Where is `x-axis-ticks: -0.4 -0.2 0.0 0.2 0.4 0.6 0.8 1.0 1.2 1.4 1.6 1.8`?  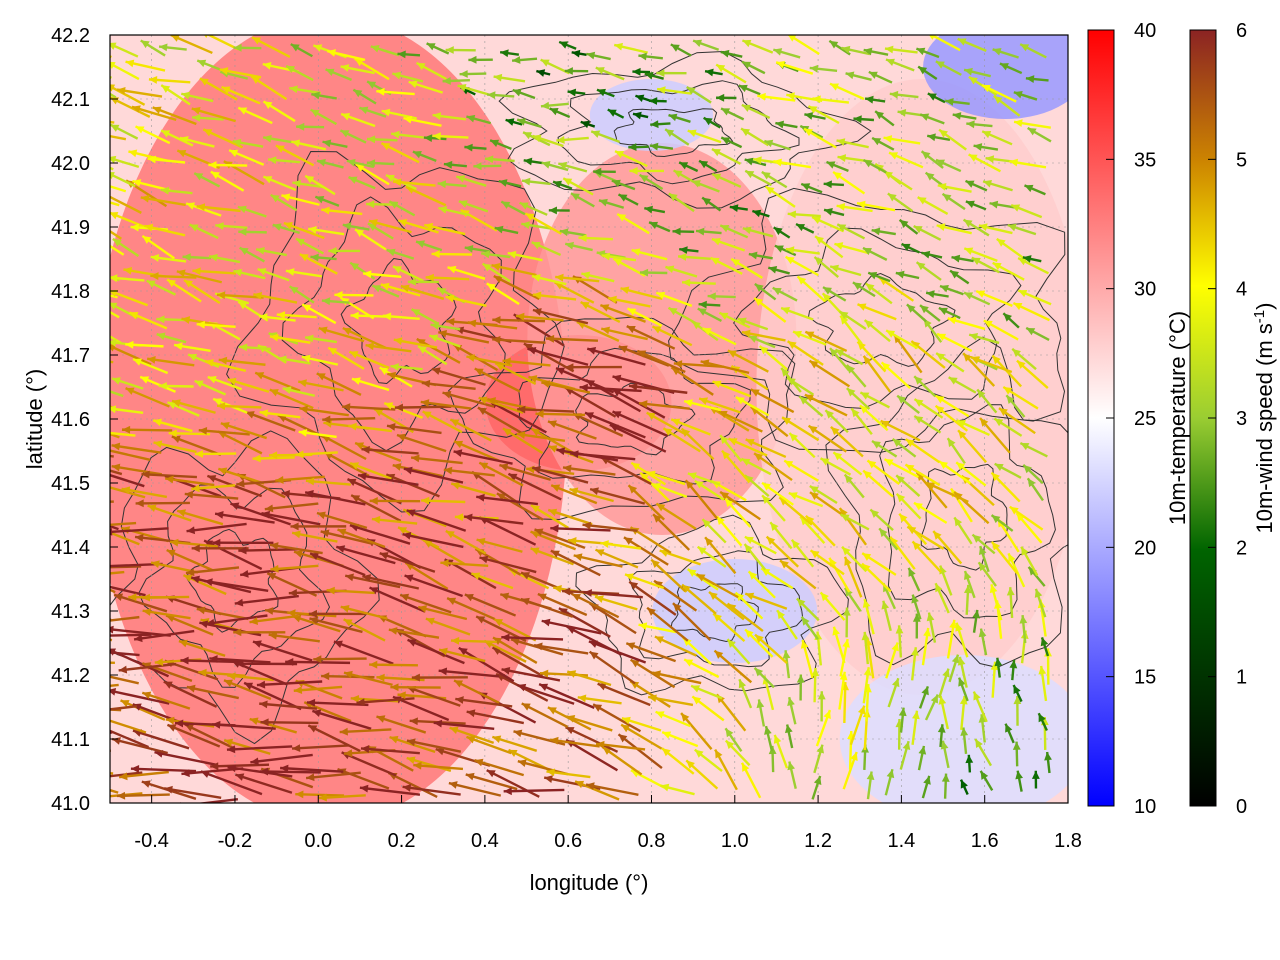
x-axis-ticks: -0.4 -0.2 0.0 0.2 0.4 0.6 0.8 1.0 1.2 1.4 1.6 1.8 is located at coordinates (608, 823).